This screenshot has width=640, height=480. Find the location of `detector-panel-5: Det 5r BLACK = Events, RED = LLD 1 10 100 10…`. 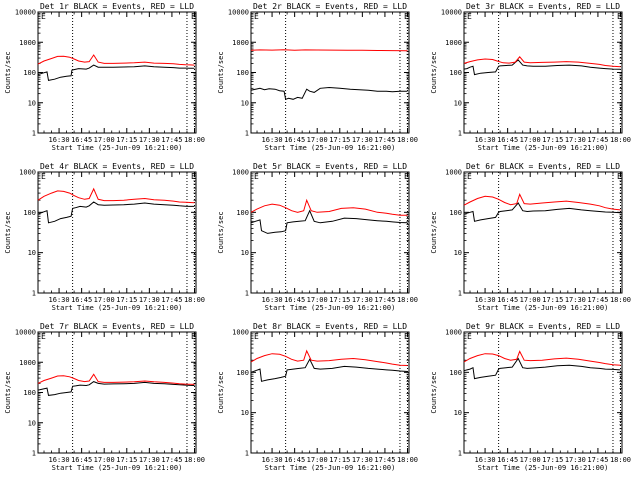

detector-panel-5: Det 5r BLACK = Events, RED = LLD 1 10 100 10… is located at coordinates (319, 240).